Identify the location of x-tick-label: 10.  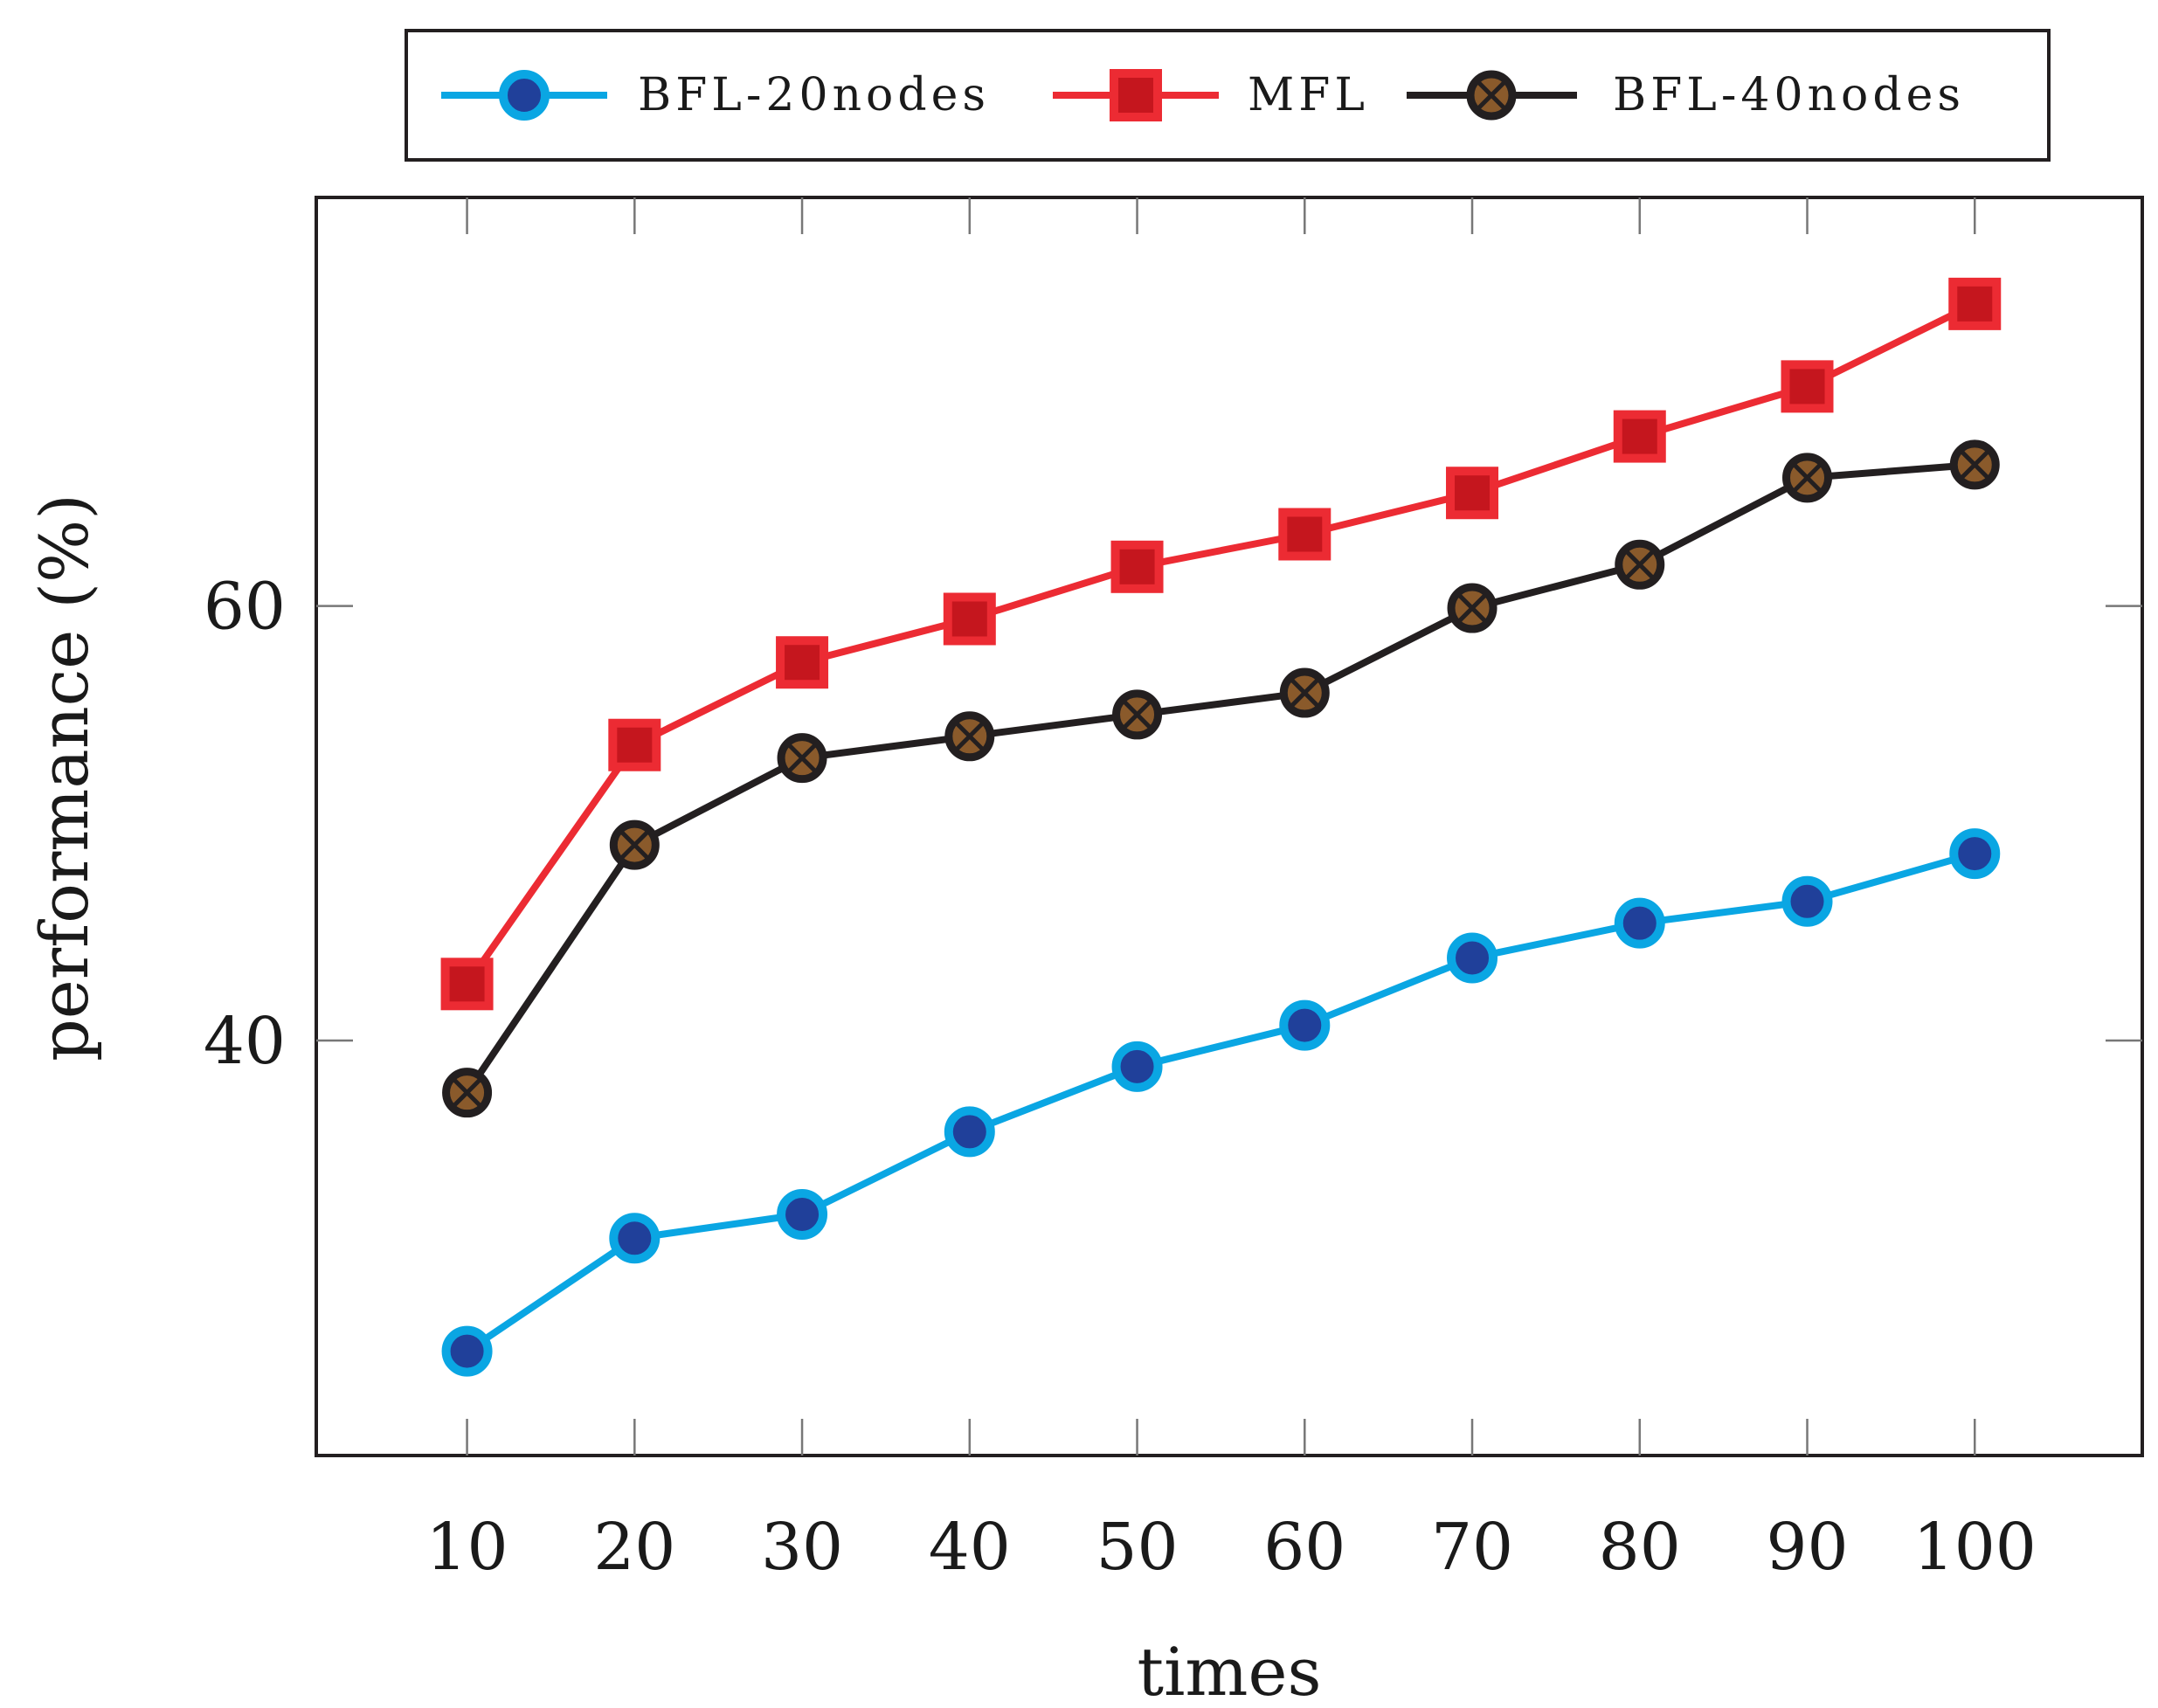
(466, 1548).